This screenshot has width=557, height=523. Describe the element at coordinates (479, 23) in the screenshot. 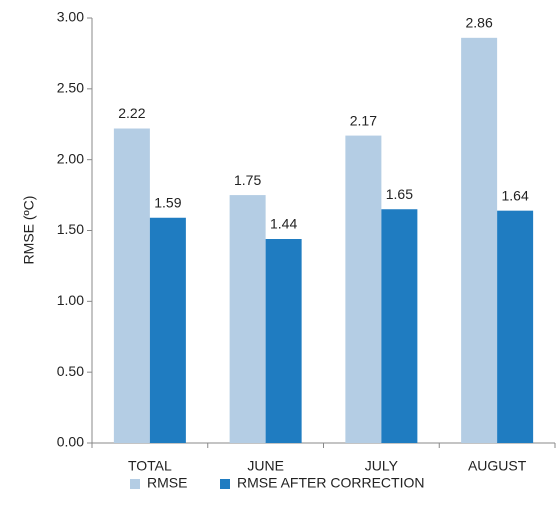

I see `data-label: 2.86` at that location.